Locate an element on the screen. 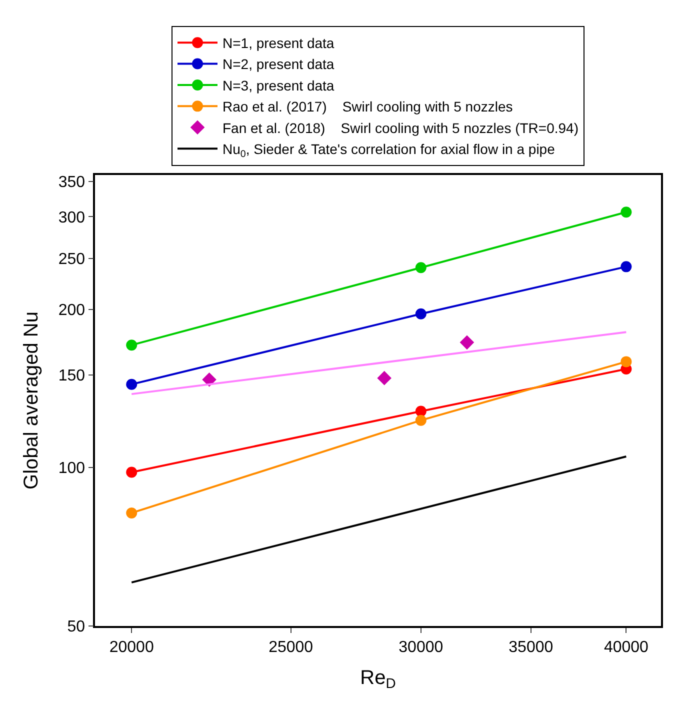 The width and height of the screenshot is (686, 701). x-tick-label: 40000 is located at coordinates (626, 647).